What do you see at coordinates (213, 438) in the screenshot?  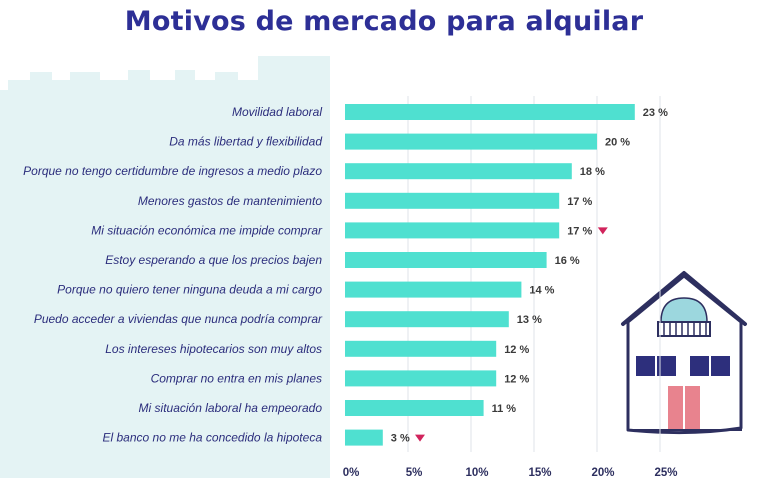 I see `category-label: El banco no me ha concedido la hipoteca` at bounding box center [213, 438].